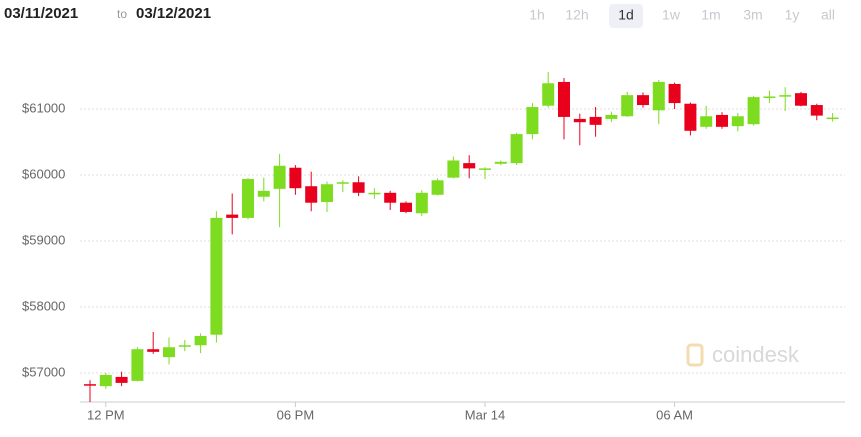  Describe the element at coordinates (43, 239) in the screenshot. I see `y-tick-label: $59000` at that location.